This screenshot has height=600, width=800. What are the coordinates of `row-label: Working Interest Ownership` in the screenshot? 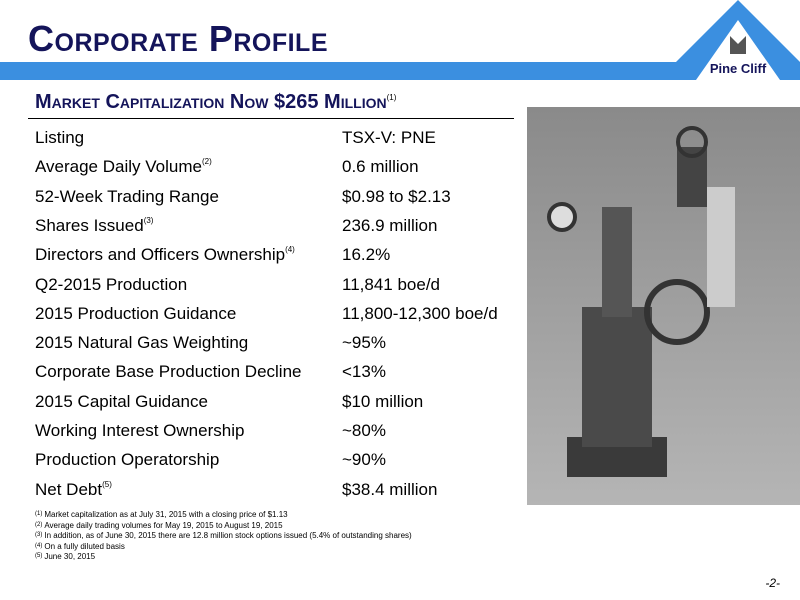 It's located at (139, 431).